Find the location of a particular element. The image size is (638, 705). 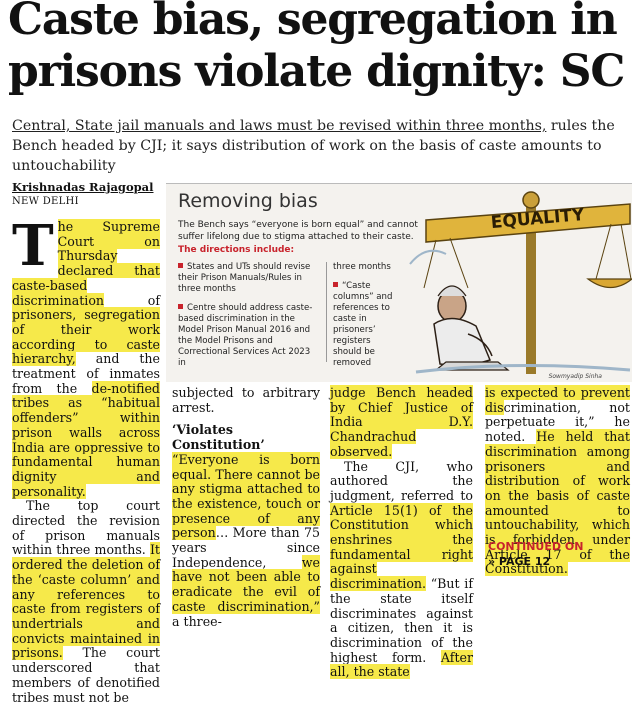

page-reference-link: » PAGE 12 is located at coordinates (519, 561).